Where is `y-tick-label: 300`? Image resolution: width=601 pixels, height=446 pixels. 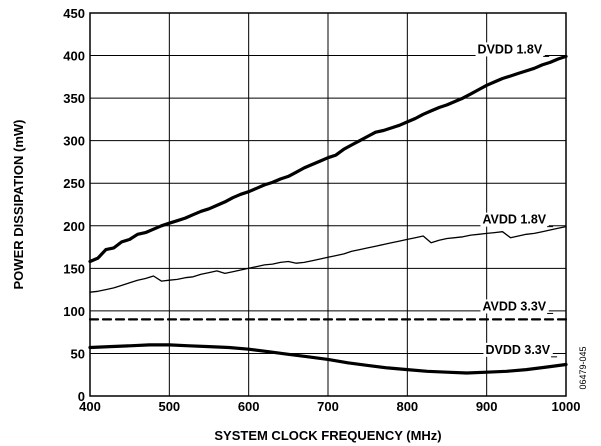 y-tick-label: 300 is located at coordinates (74, 141).